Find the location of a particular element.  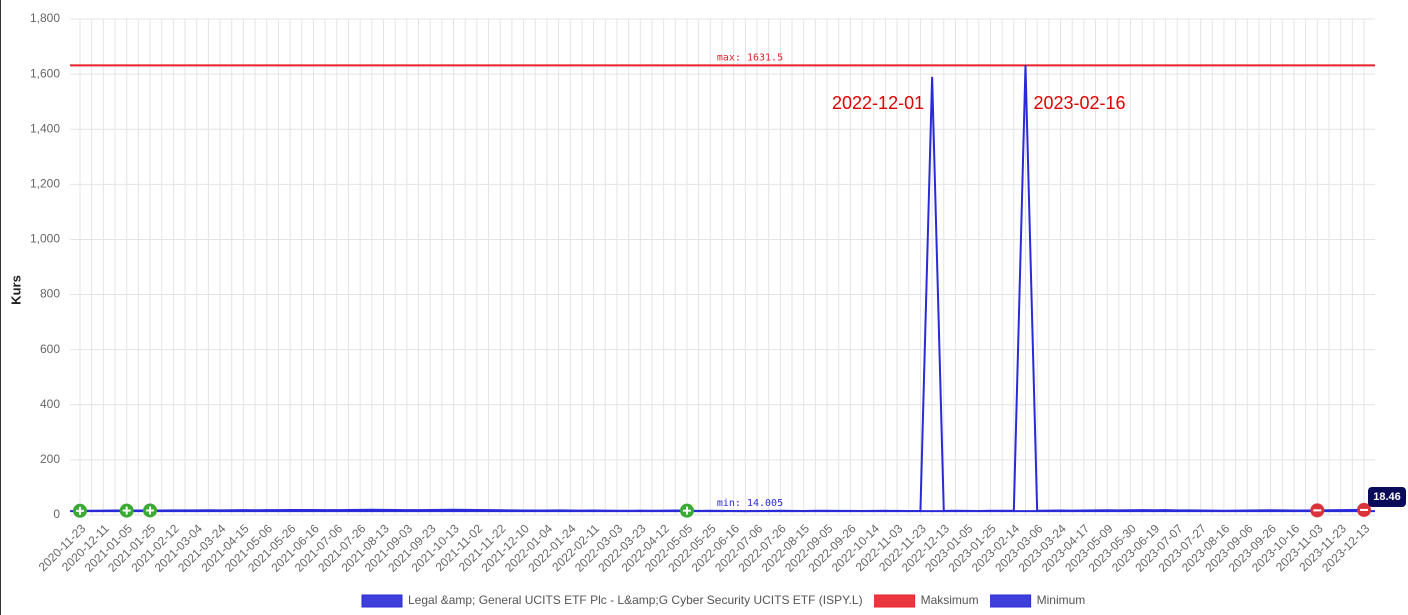

legend-label: Maksimum is located at coordinates (950, 600).